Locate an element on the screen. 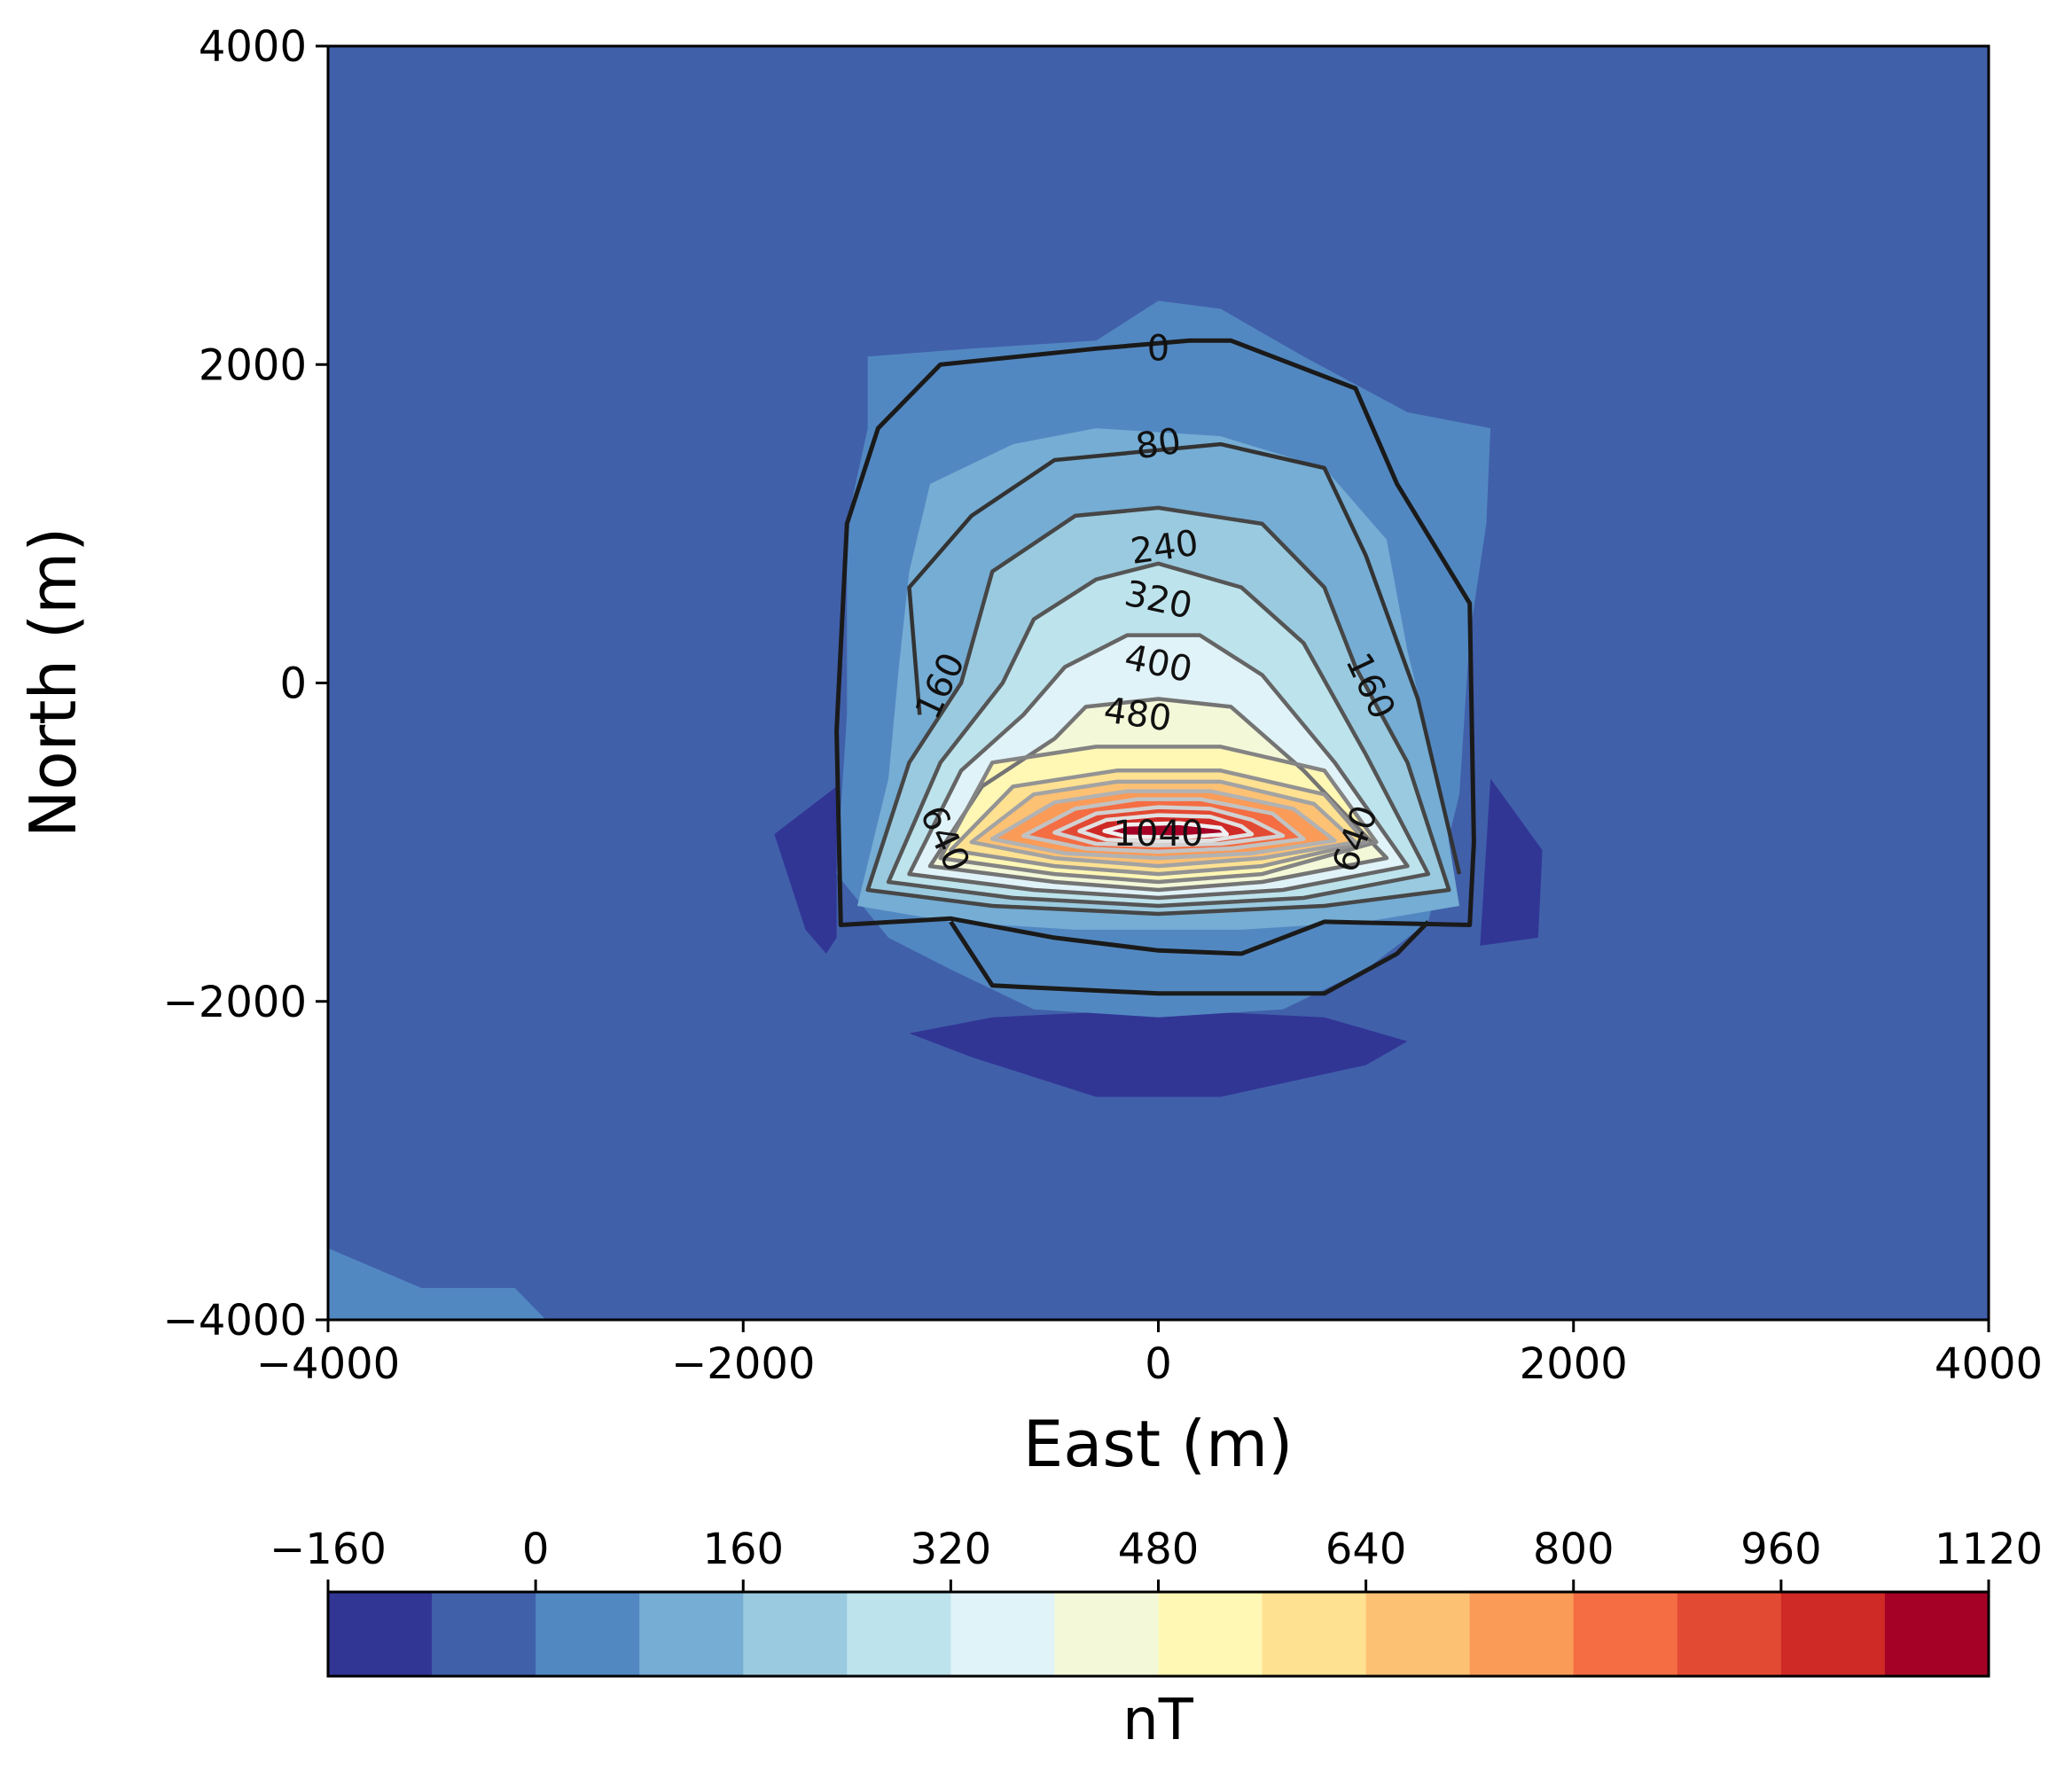 This screenshot has width=2072, height=1771. contour-label-5: 480 is located at coordinates (1137, 714).